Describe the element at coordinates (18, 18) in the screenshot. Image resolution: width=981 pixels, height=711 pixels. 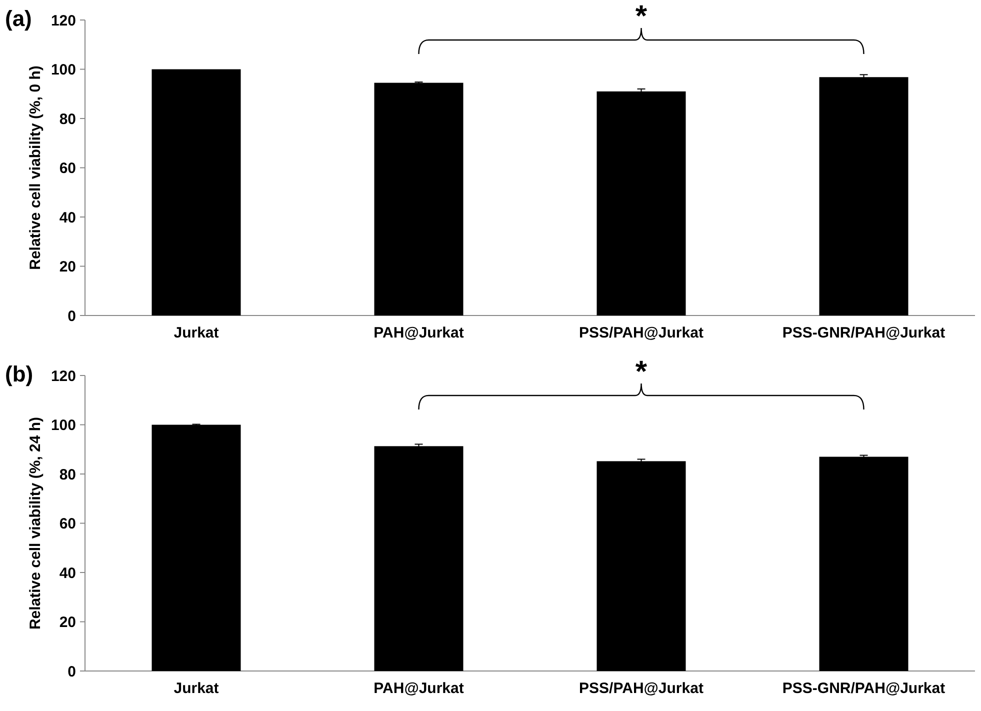
I see `chart-title: (a)` at that location.